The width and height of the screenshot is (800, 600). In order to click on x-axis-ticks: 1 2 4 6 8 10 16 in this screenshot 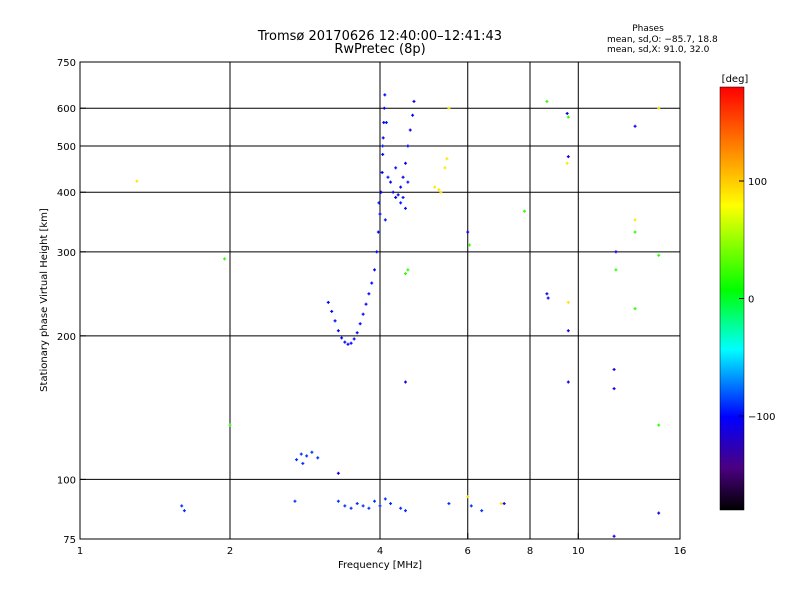, I will do `click(381, 545)`.